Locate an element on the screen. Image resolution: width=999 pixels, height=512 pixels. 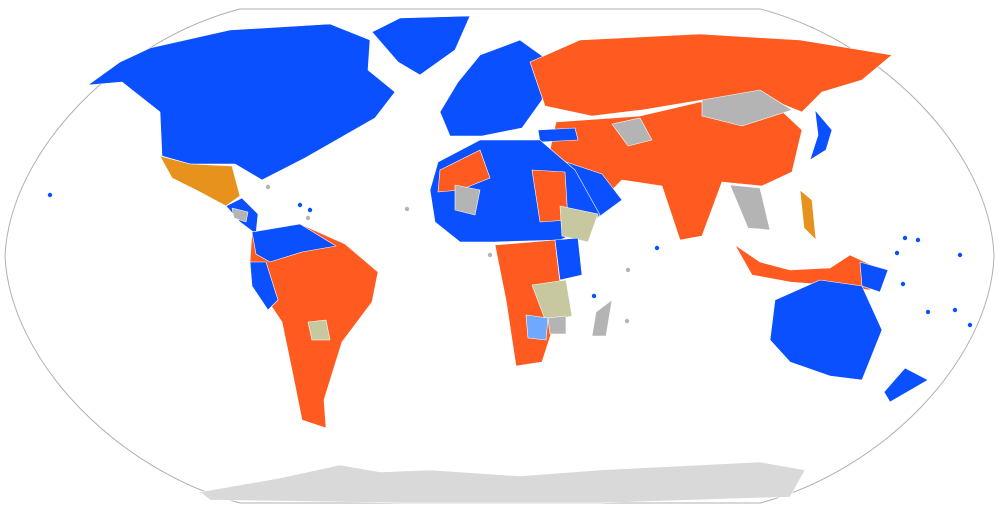
region-russia is located at coordinates (711, 75).